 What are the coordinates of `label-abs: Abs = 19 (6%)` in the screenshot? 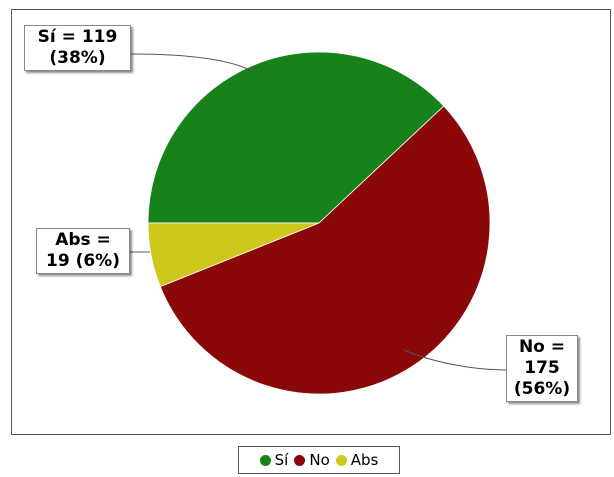 It's located at (83, 251).